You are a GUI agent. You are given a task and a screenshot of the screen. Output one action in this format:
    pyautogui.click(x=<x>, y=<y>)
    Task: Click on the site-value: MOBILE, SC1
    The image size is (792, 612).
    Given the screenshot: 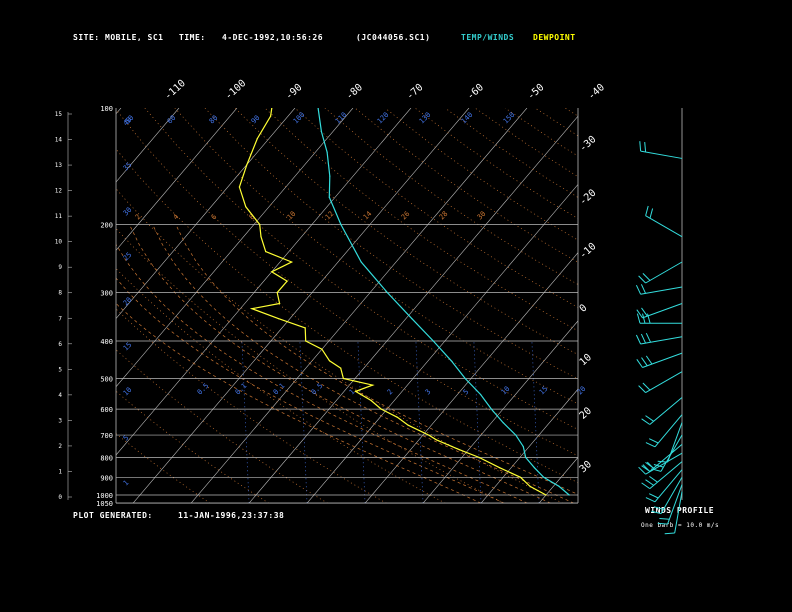 What is the action you would take?
    pyautogui.click(x=134, y=37)
    